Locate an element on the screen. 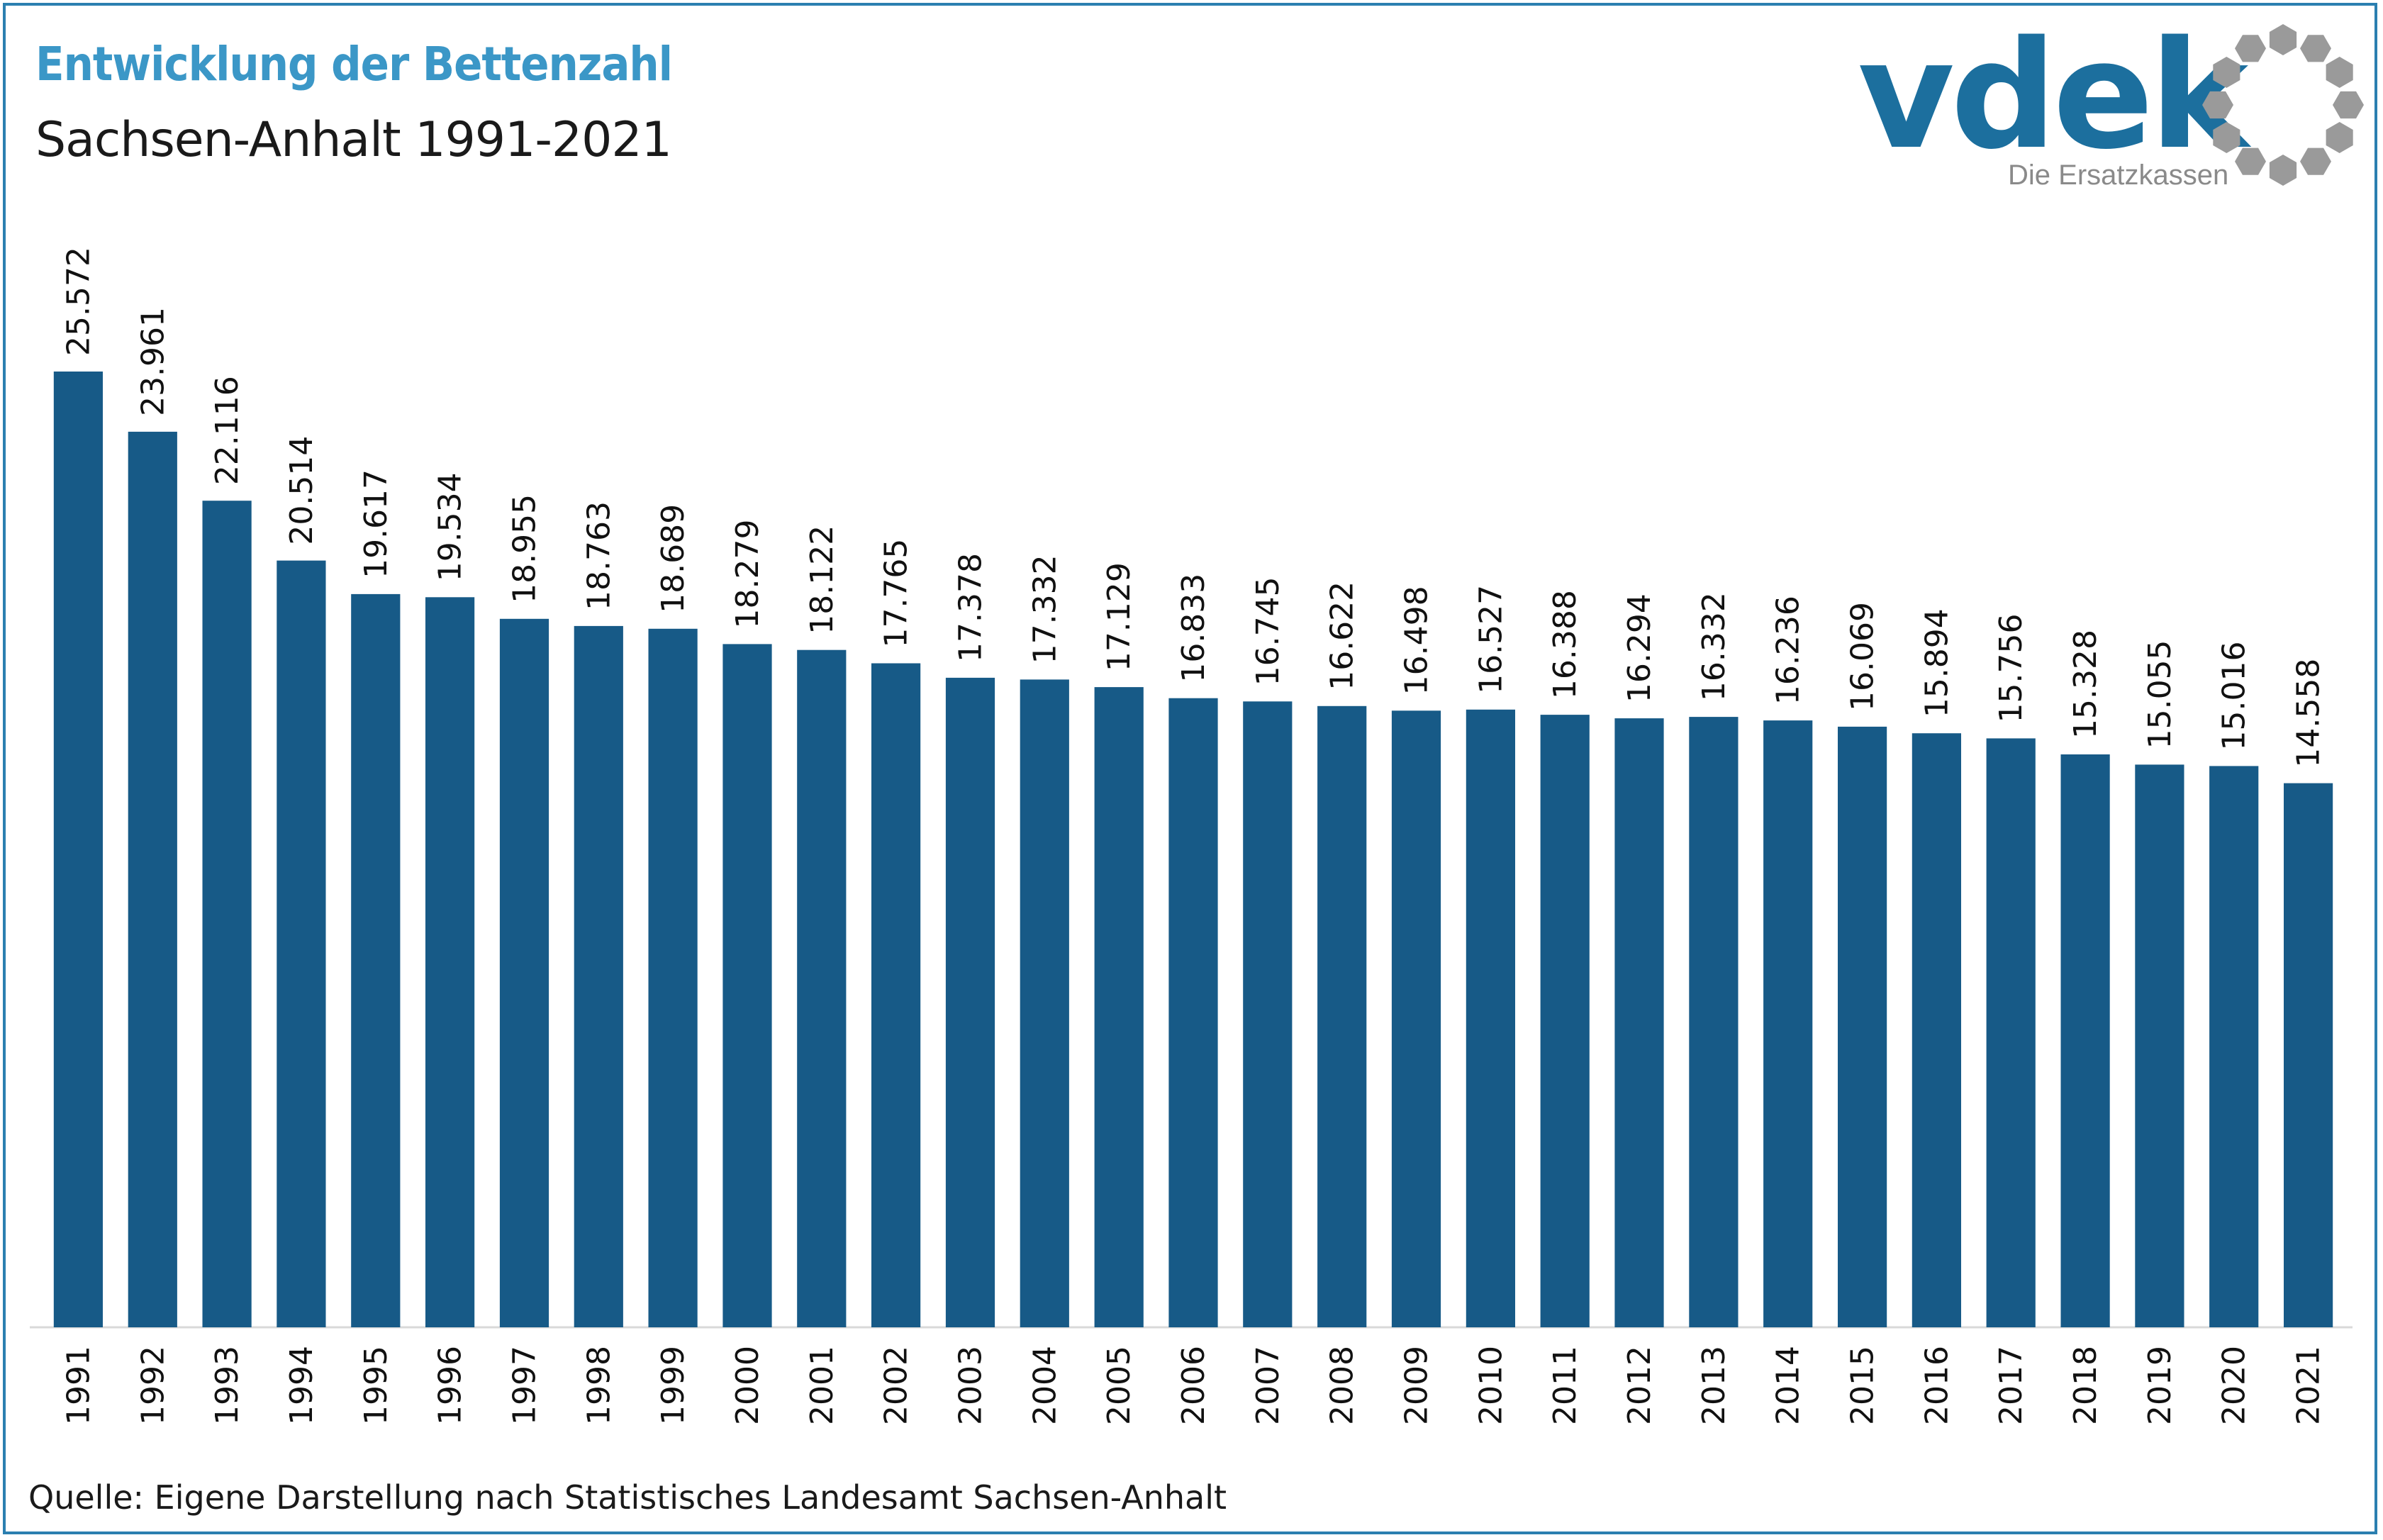 Image resolution: width=2383 pixels, height=1540 pixels. x-tick-label-1996: 1996 is located at coordinates (450, 1385).